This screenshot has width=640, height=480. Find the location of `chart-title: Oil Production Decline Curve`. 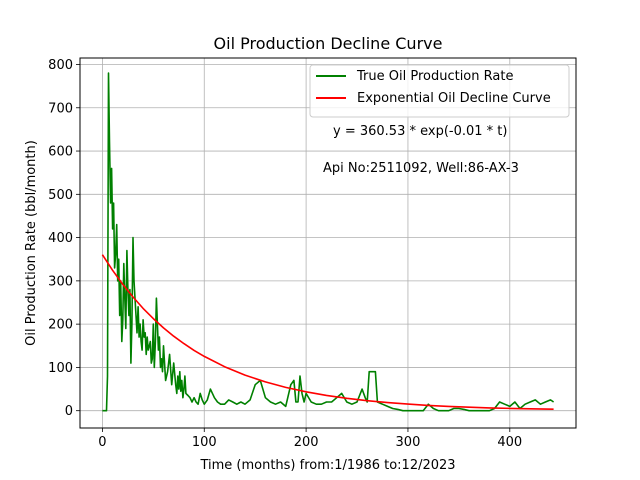

chart-title: Oil Production Decline Curve is located at coordinates (328, 43).